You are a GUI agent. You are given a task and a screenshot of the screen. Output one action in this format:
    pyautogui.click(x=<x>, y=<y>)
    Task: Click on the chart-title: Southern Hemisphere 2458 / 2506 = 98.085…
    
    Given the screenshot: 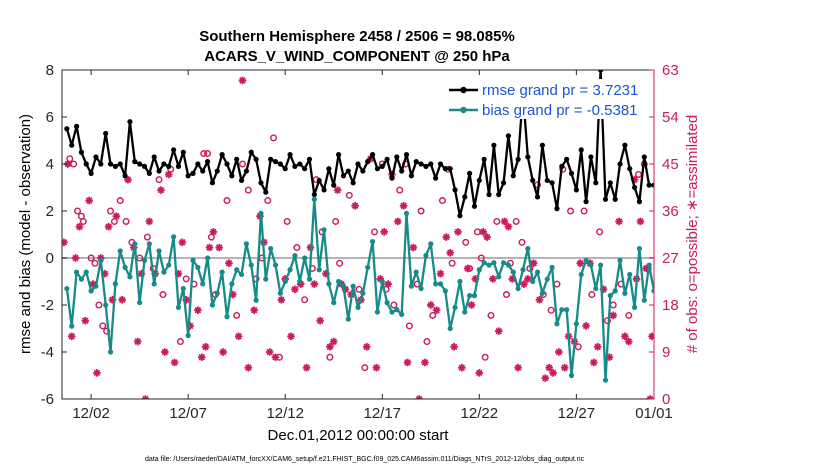 What is the action you would take?
    pyautogui.click(x=357, y=36)
    